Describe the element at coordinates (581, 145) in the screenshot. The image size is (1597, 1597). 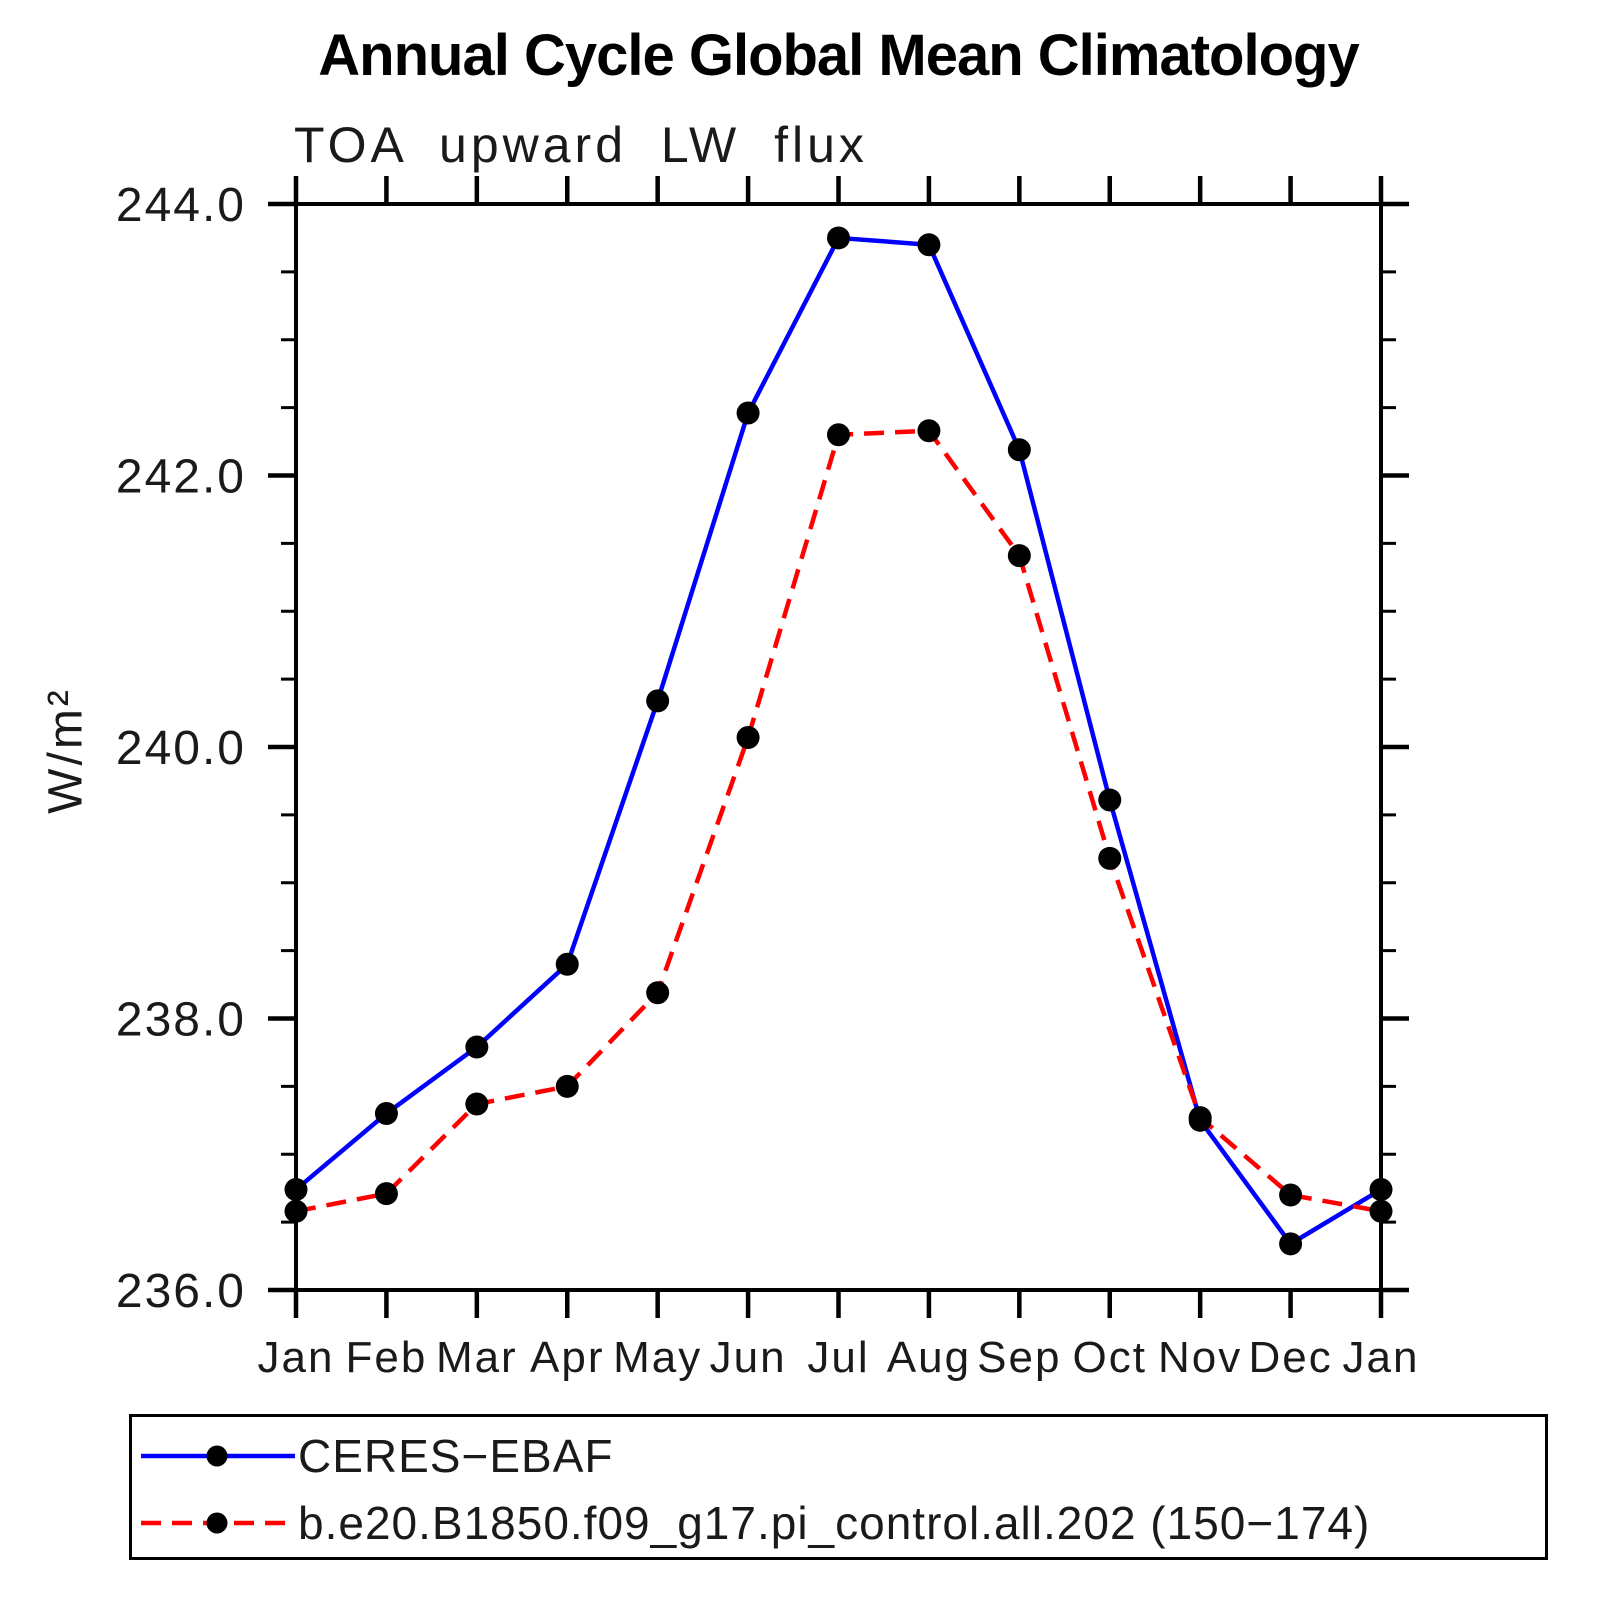
I see `chart-subtitle: TOA upward LW flux` at that location.